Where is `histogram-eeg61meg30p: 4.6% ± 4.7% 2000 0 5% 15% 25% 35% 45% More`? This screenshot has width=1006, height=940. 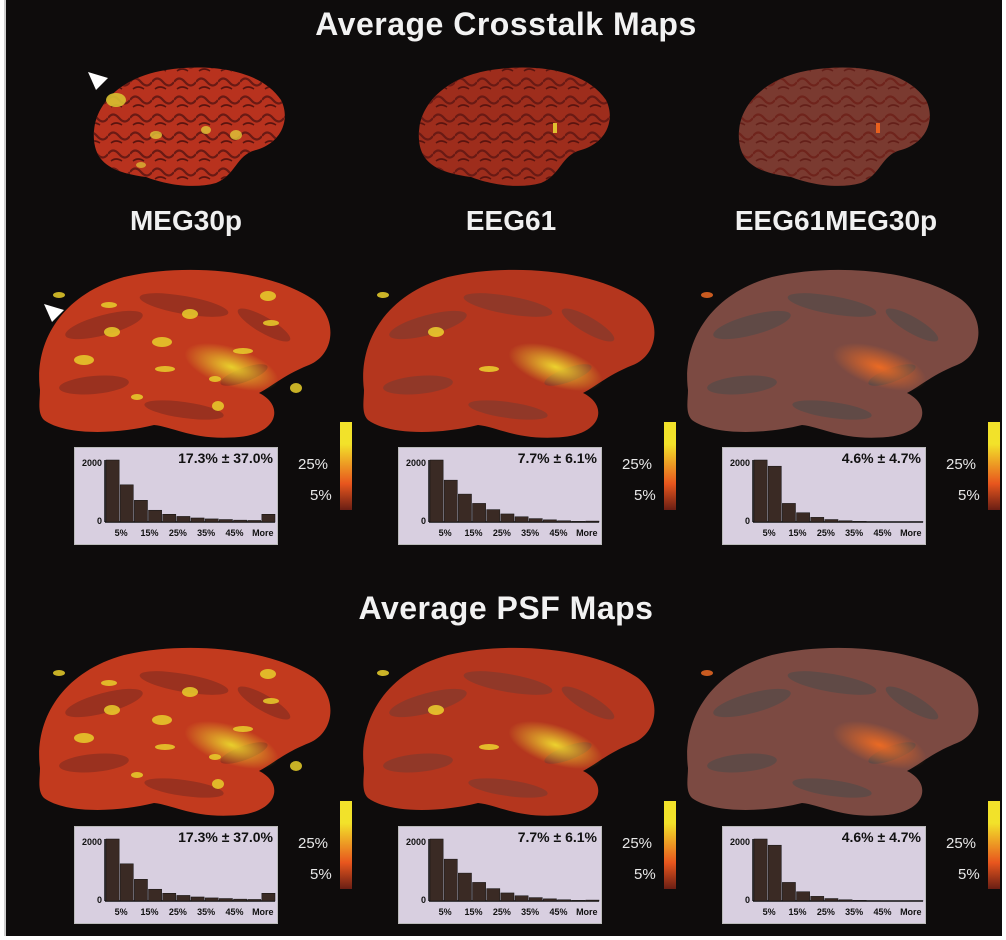
histogram-eeg61meg30p: 4.6% ± 4.7% 2000 0 5% 15% 25% 35% 45% More is located at coordinates (824, 875).